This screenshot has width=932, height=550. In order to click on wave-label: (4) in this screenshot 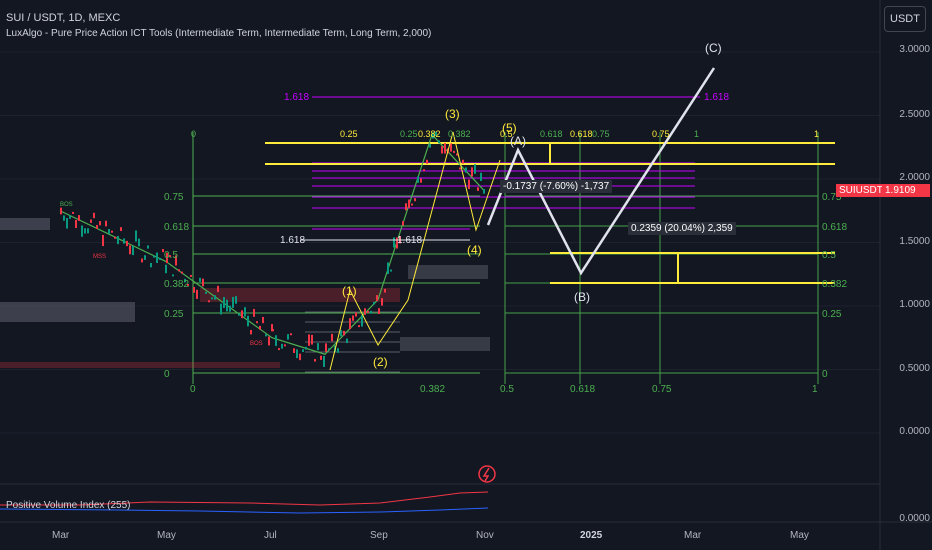, I will do `click(474, 250)`.